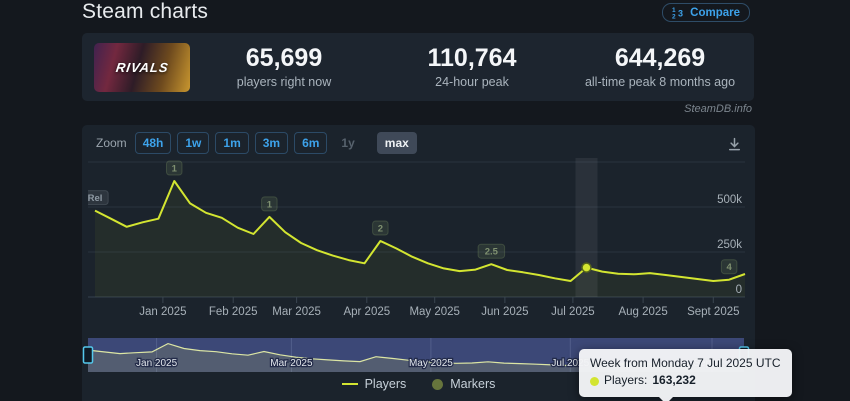 This screenshot has width=850, height=401. What do you see at coordinates (111, 143) in the screenshot?
I see `zoom-label: Zoom` at bounding box center [111, 143].